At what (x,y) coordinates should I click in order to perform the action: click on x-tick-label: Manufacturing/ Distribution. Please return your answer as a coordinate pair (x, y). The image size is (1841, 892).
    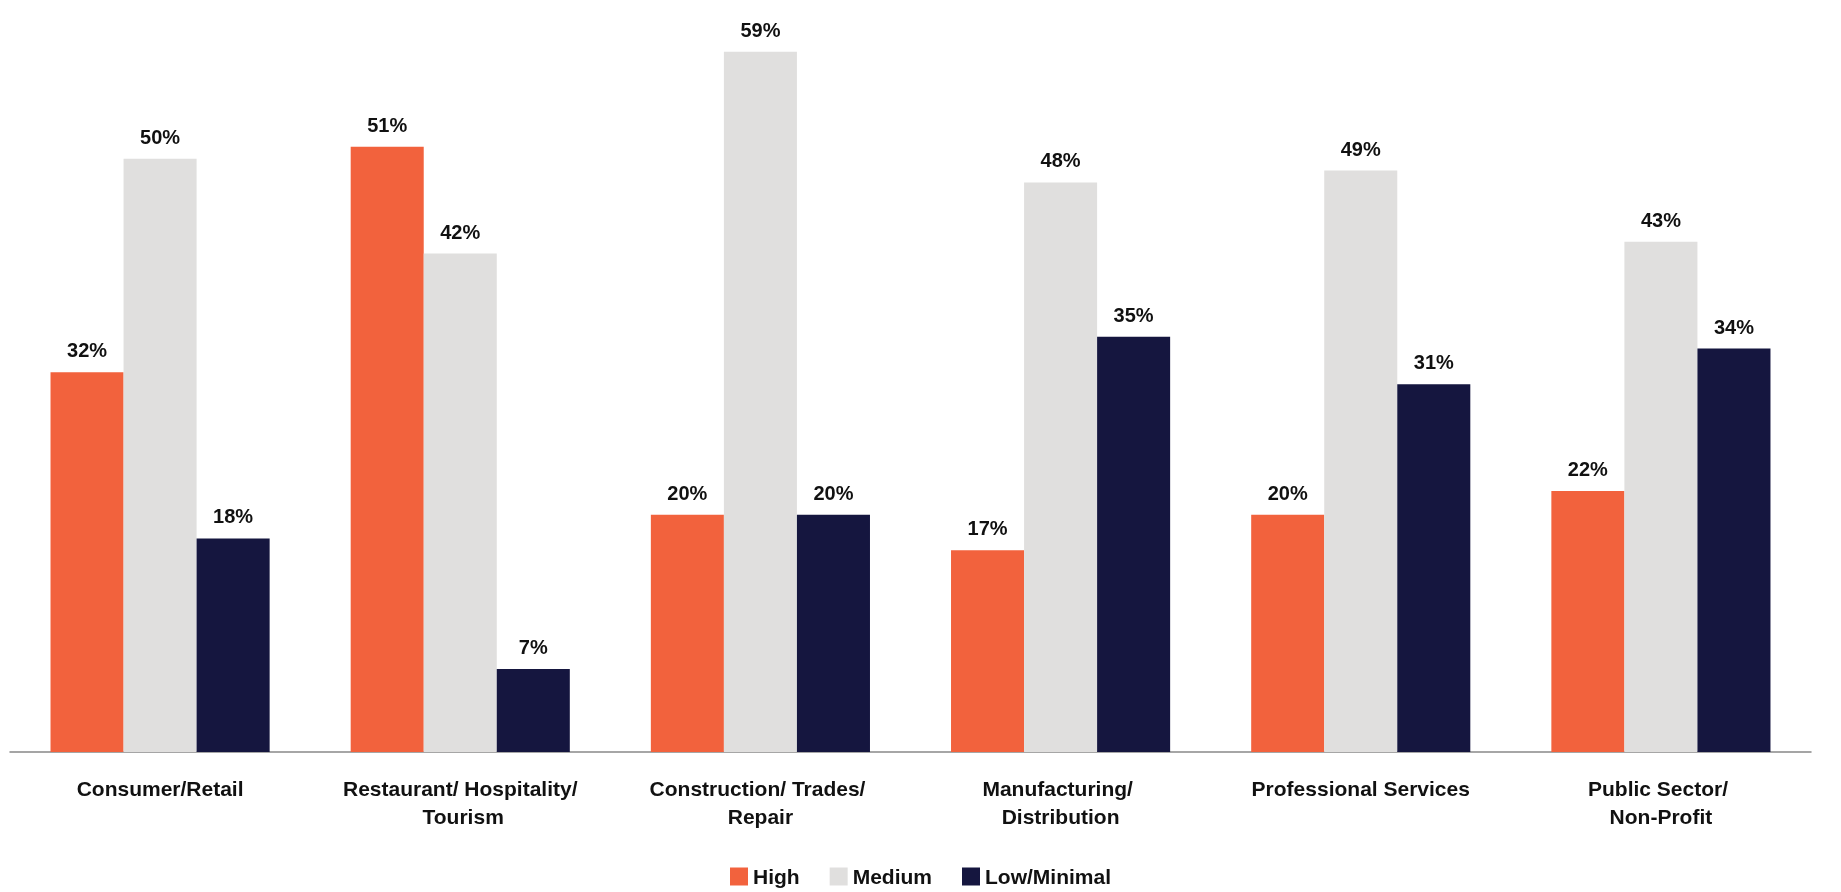
    Looking at the image, I should click on (1060, 802).